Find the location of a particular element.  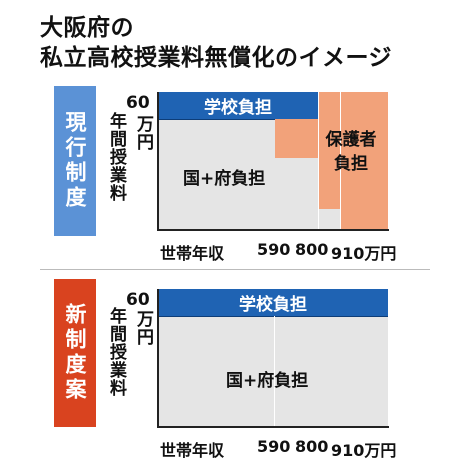

current-x-910: 910万円 is located at coordinates (364, 253).